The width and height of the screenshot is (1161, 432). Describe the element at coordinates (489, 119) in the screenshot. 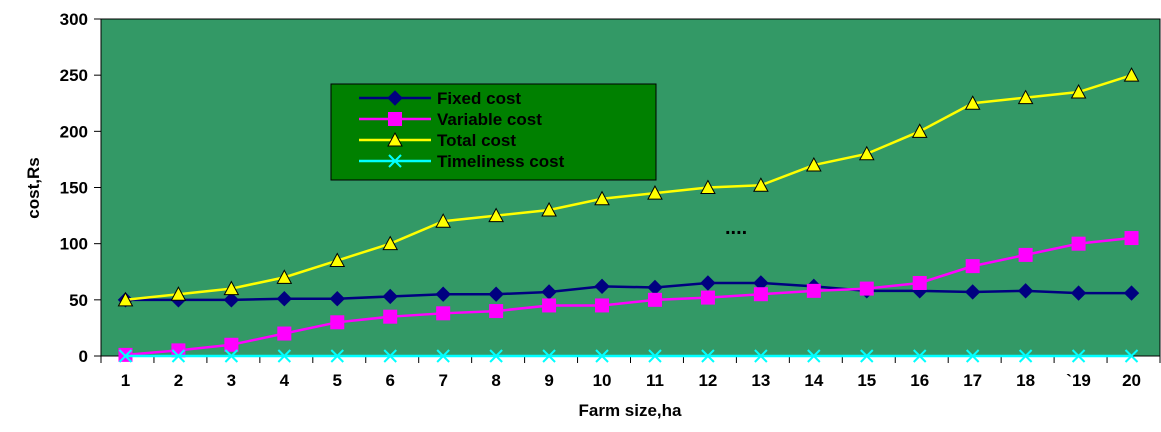

I see `legend-label: Variable cost` at that location.